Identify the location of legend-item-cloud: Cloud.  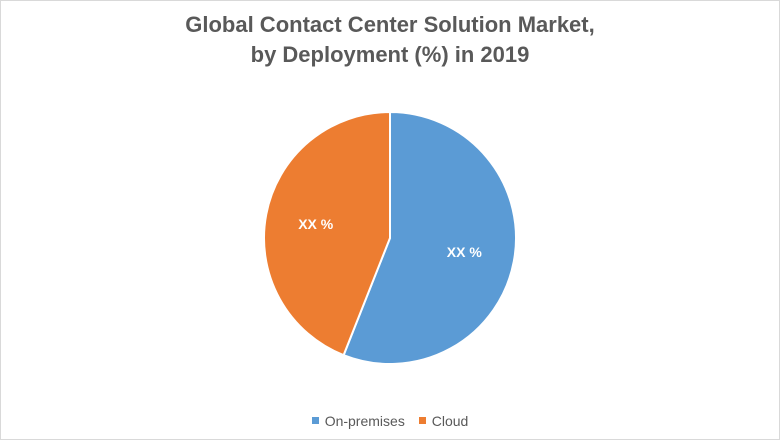
(443, 420).